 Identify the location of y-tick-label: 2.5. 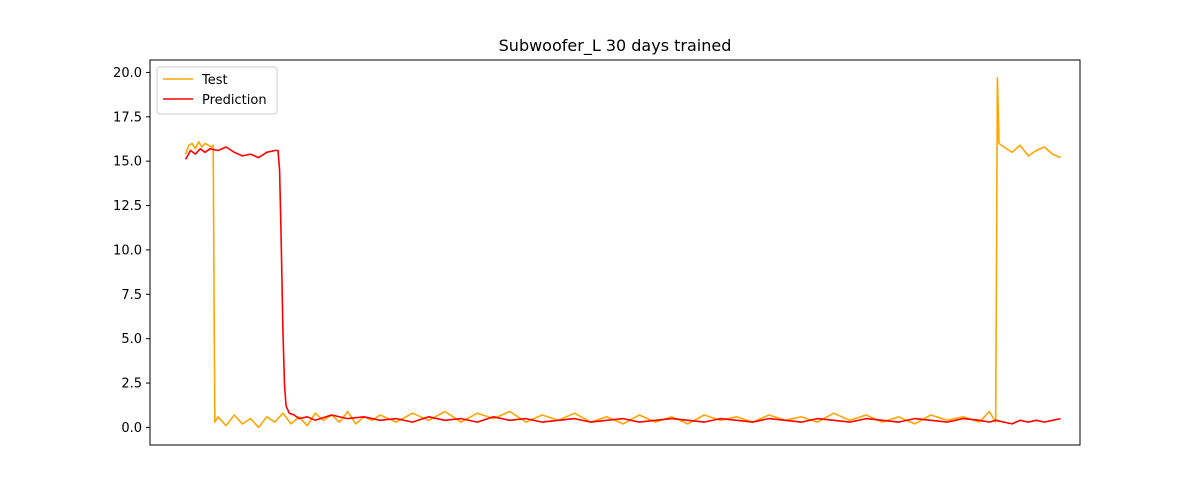
(131, 384).